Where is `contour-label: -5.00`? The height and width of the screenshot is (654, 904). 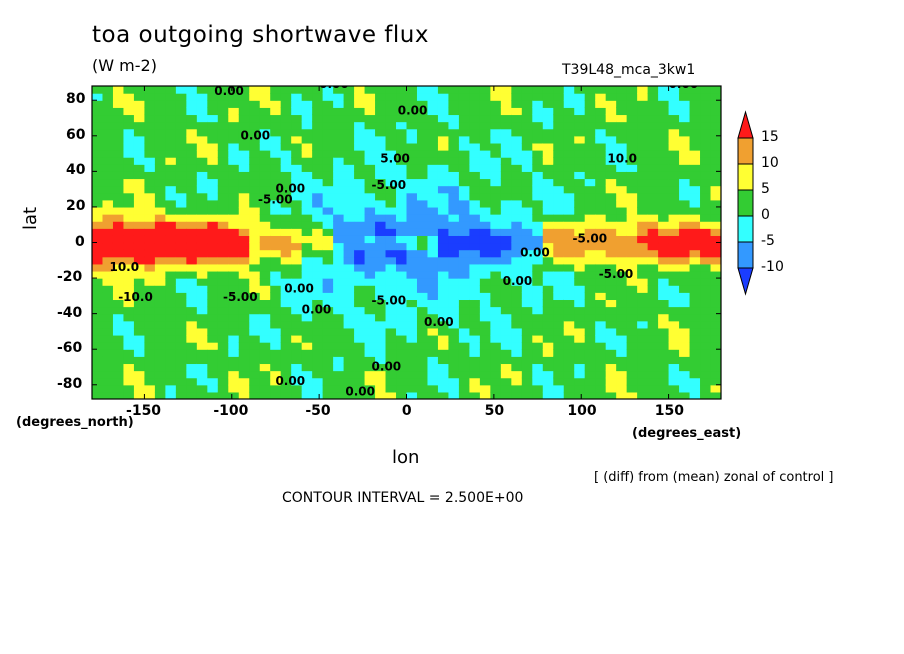
contour-label: -5.00 is located at coordinates (389, 185).